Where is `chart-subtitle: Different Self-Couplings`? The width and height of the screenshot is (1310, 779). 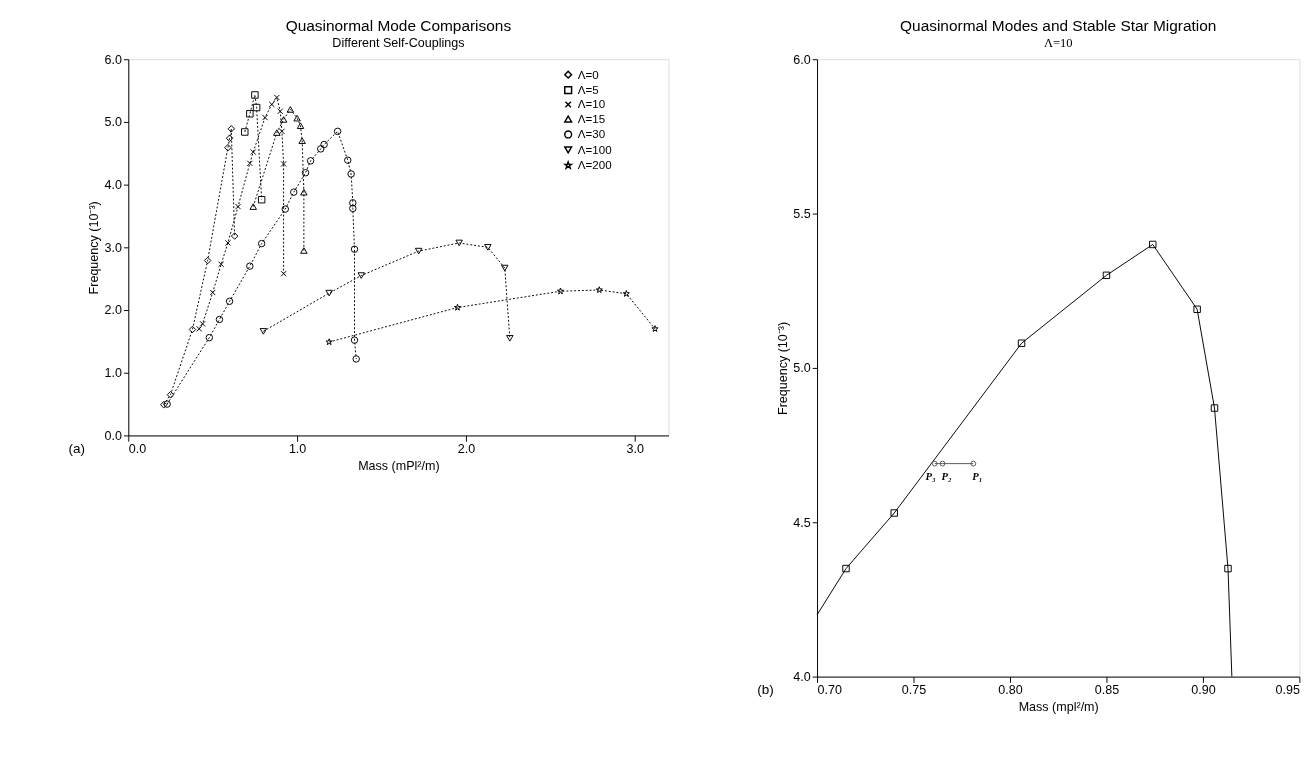 chart-subtitle: Different Self-Couplings is located at coordinates (398, 42).